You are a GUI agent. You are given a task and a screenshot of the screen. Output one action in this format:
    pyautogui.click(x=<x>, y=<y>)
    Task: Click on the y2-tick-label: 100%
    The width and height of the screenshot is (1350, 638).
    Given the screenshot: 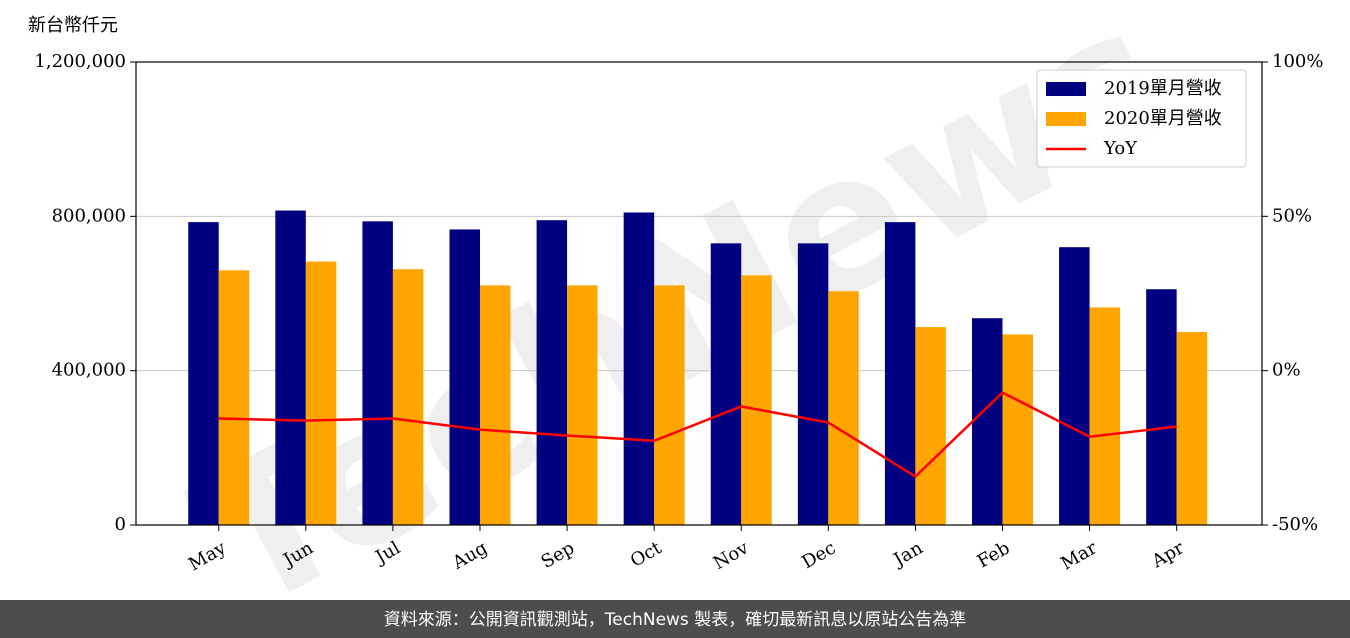 What is the action you would take?
    pyautogui.click(x=1297, y=61)
    